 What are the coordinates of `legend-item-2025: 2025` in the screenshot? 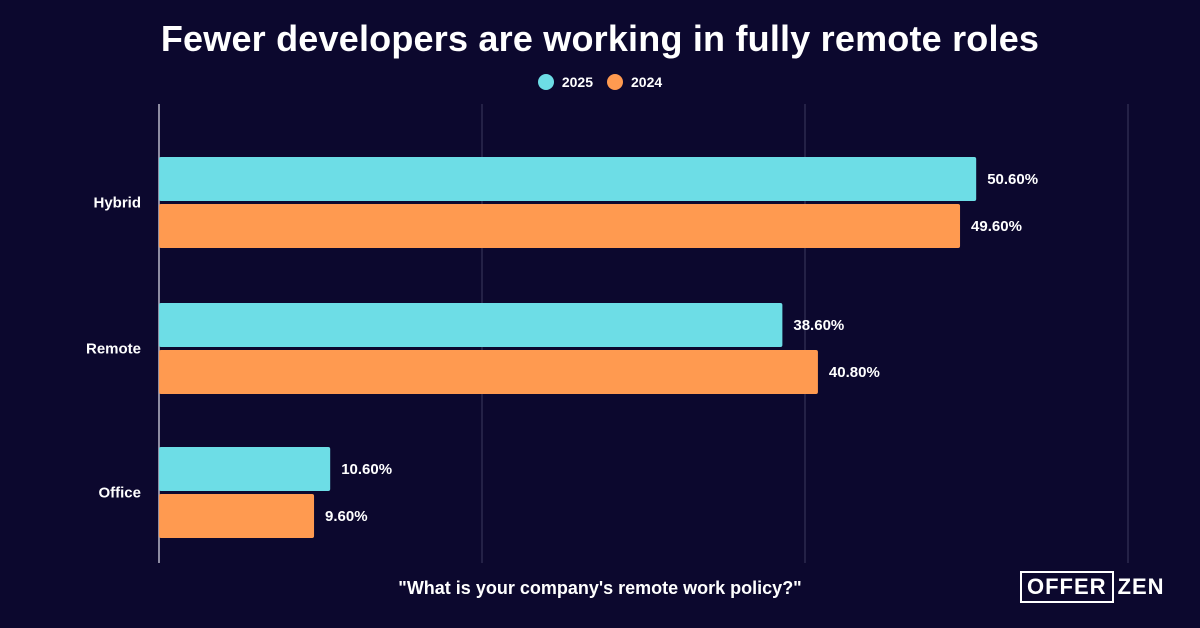 It's located at (565, 82).